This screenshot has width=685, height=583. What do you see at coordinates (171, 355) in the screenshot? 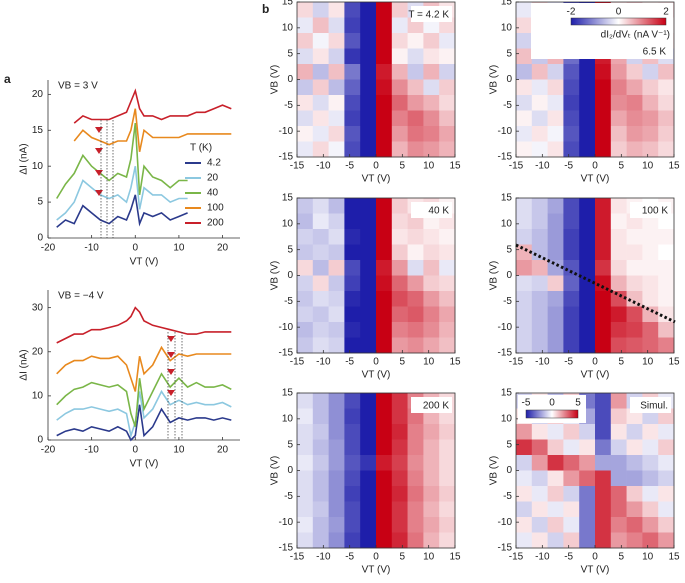
I see `triangle` at bounding box center [171, 355].